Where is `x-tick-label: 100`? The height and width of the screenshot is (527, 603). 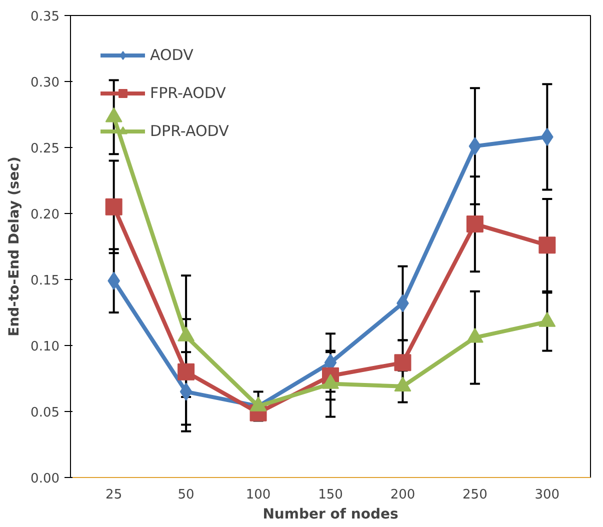 x-tick-label: 100 is located at coordinates (258, 495).